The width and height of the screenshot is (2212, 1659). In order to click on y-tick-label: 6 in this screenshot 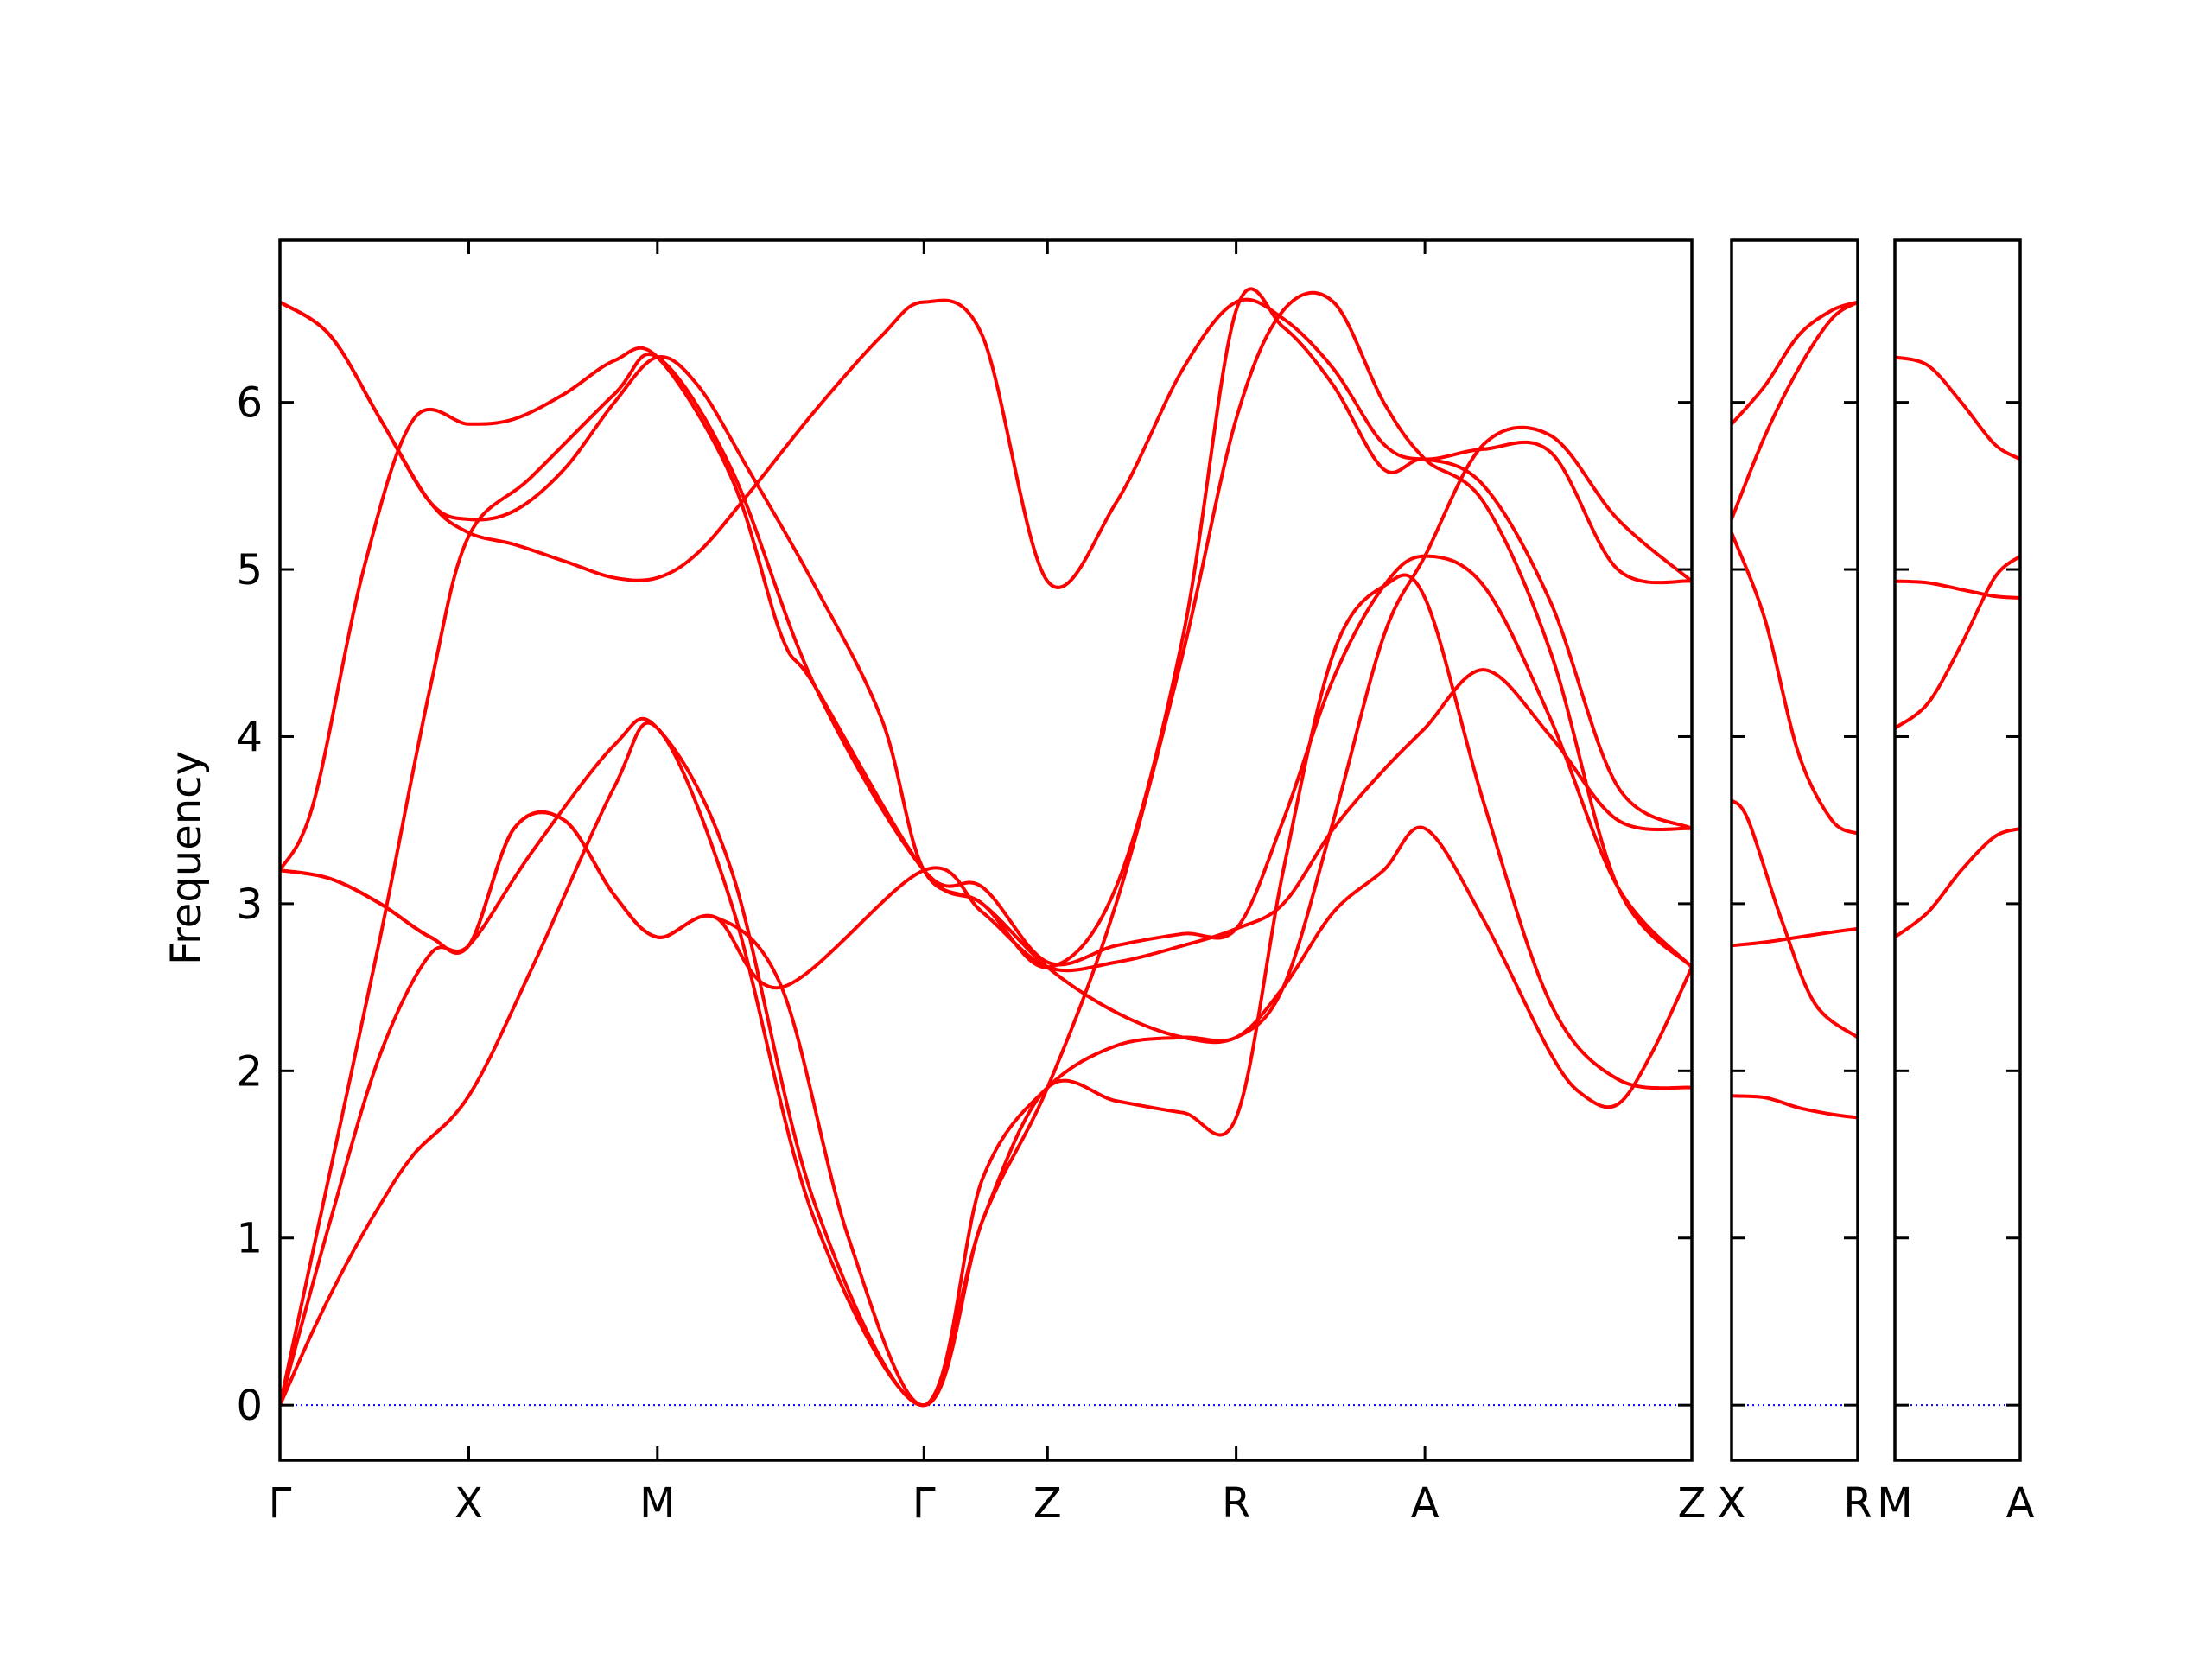, I will do `click(249, 403)`.